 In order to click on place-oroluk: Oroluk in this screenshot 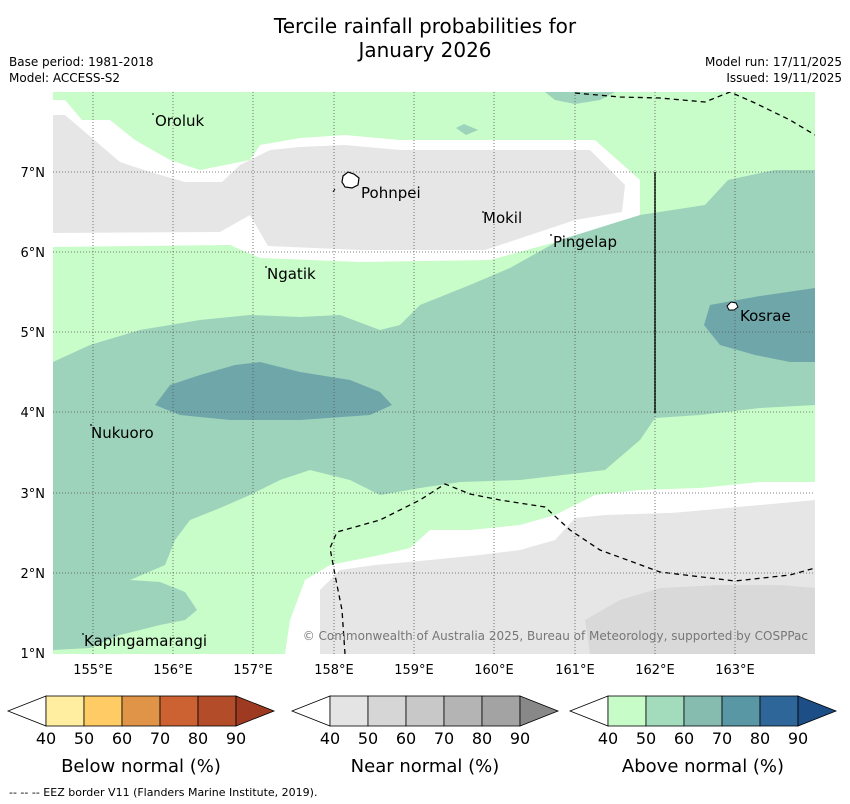, I will do `click(179, 121)`.